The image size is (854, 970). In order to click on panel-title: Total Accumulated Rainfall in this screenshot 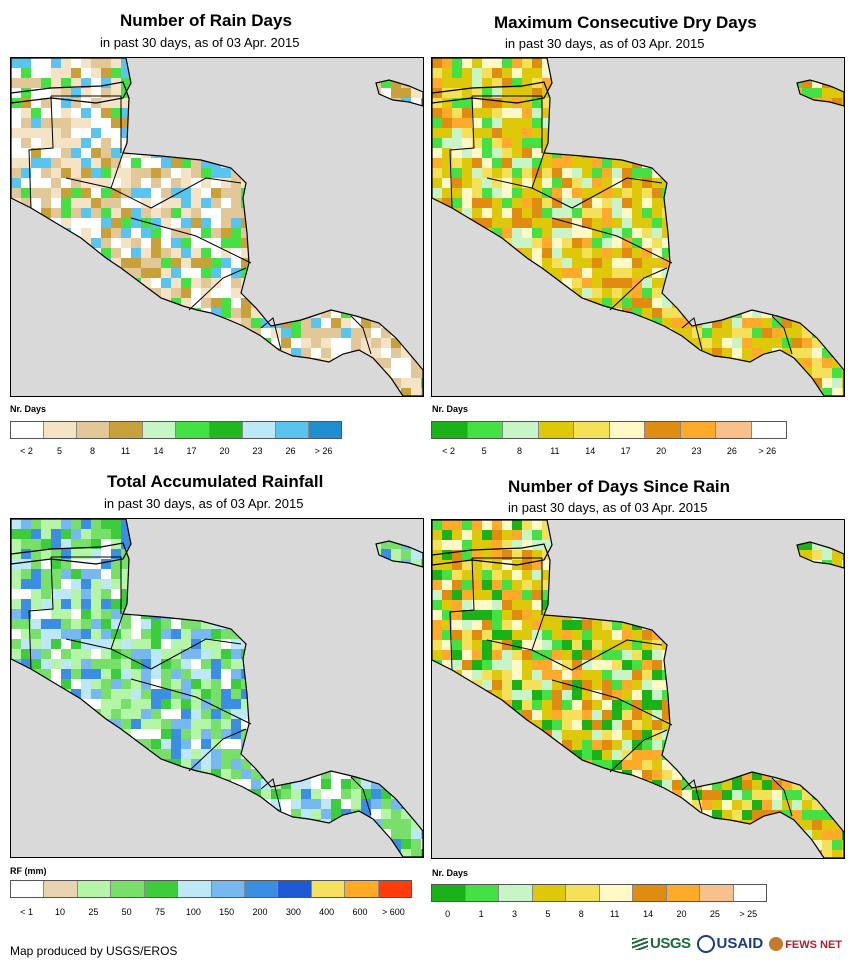, I will do `click(215, 481)`.